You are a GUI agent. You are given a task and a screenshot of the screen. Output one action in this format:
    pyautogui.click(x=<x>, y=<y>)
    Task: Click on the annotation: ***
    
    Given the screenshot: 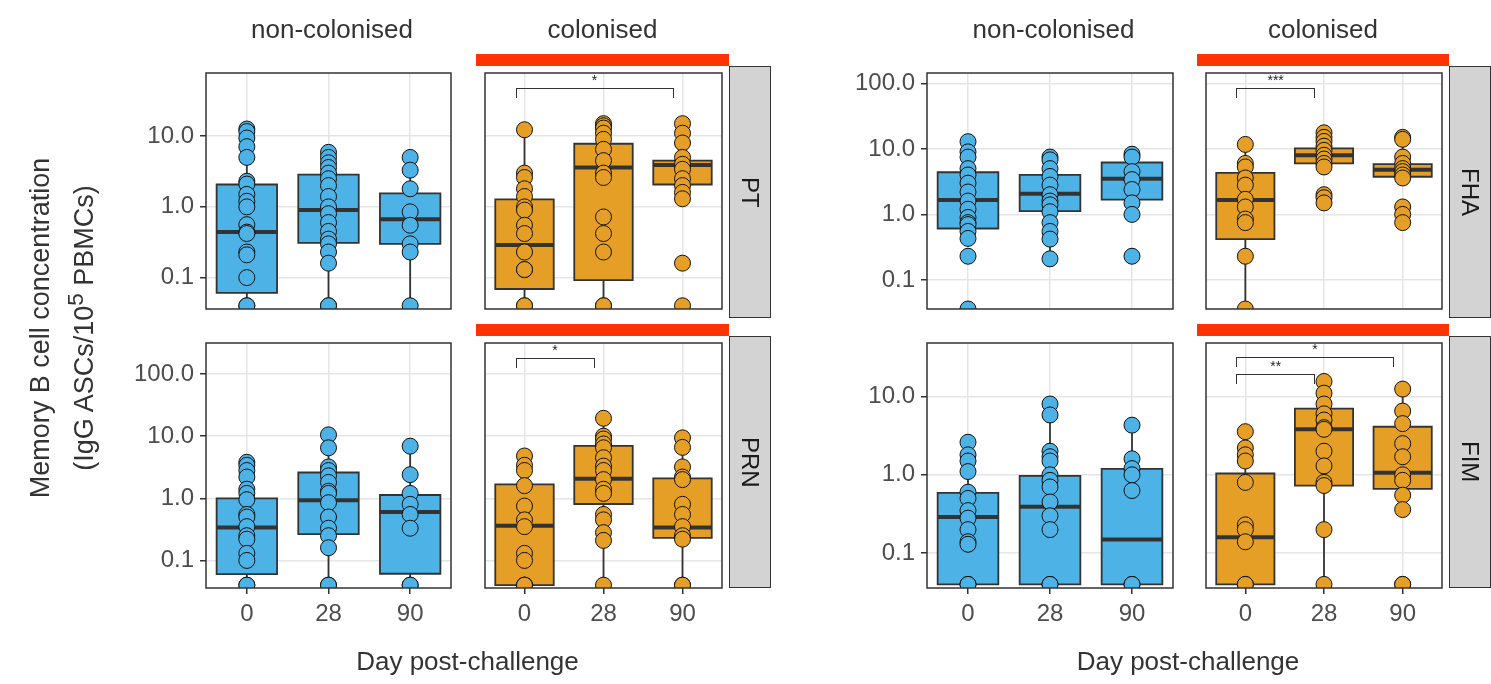 What is the action you would take?
    pyautogui.click(x=1275, y=80)
    